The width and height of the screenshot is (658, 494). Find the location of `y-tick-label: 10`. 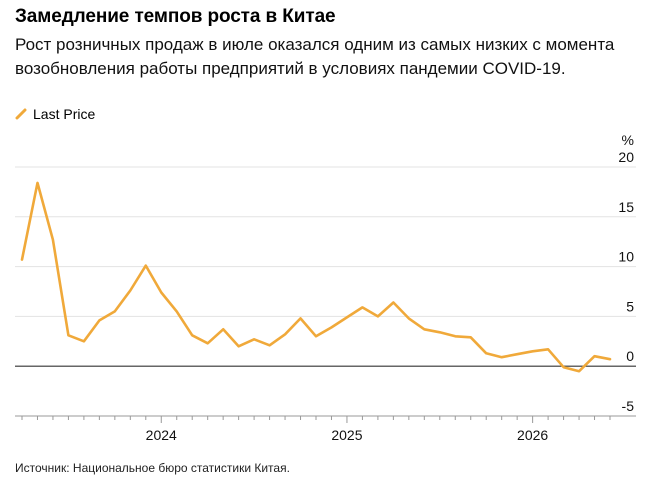

y-tick-label: 10 is located at coordinates (626, 257).